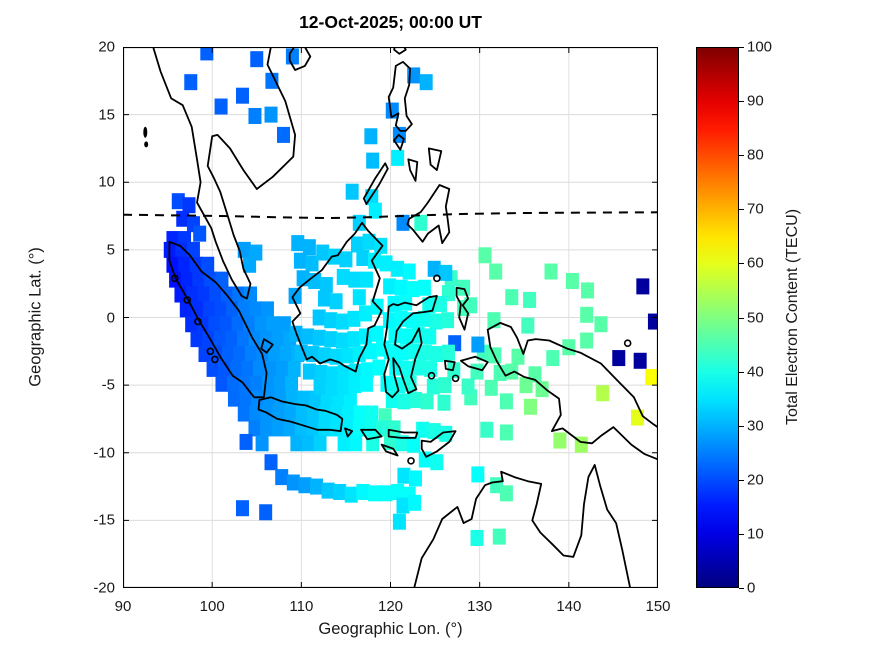 The image size is (875, 656). What do you see at coordinates (462, 308) in the screenshot?
I see `coastline-halmahera` at bounding box center [462, 308].